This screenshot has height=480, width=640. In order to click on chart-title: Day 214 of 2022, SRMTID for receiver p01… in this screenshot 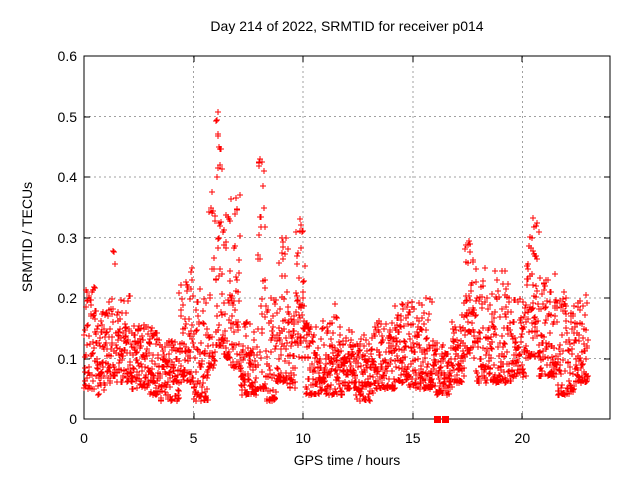, I will do `click(347, 26)`.